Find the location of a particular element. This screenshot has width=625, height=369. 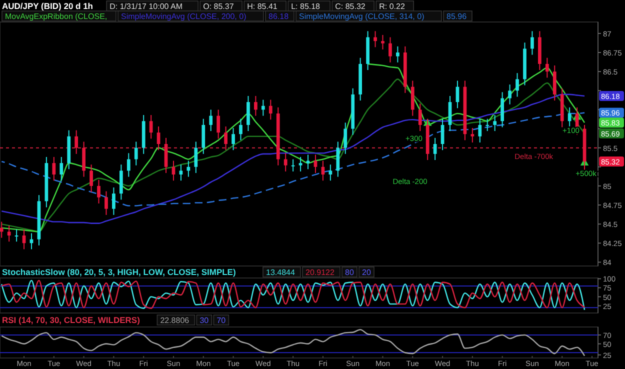

text: O: 85.37 is located at coordinates (218, 6).